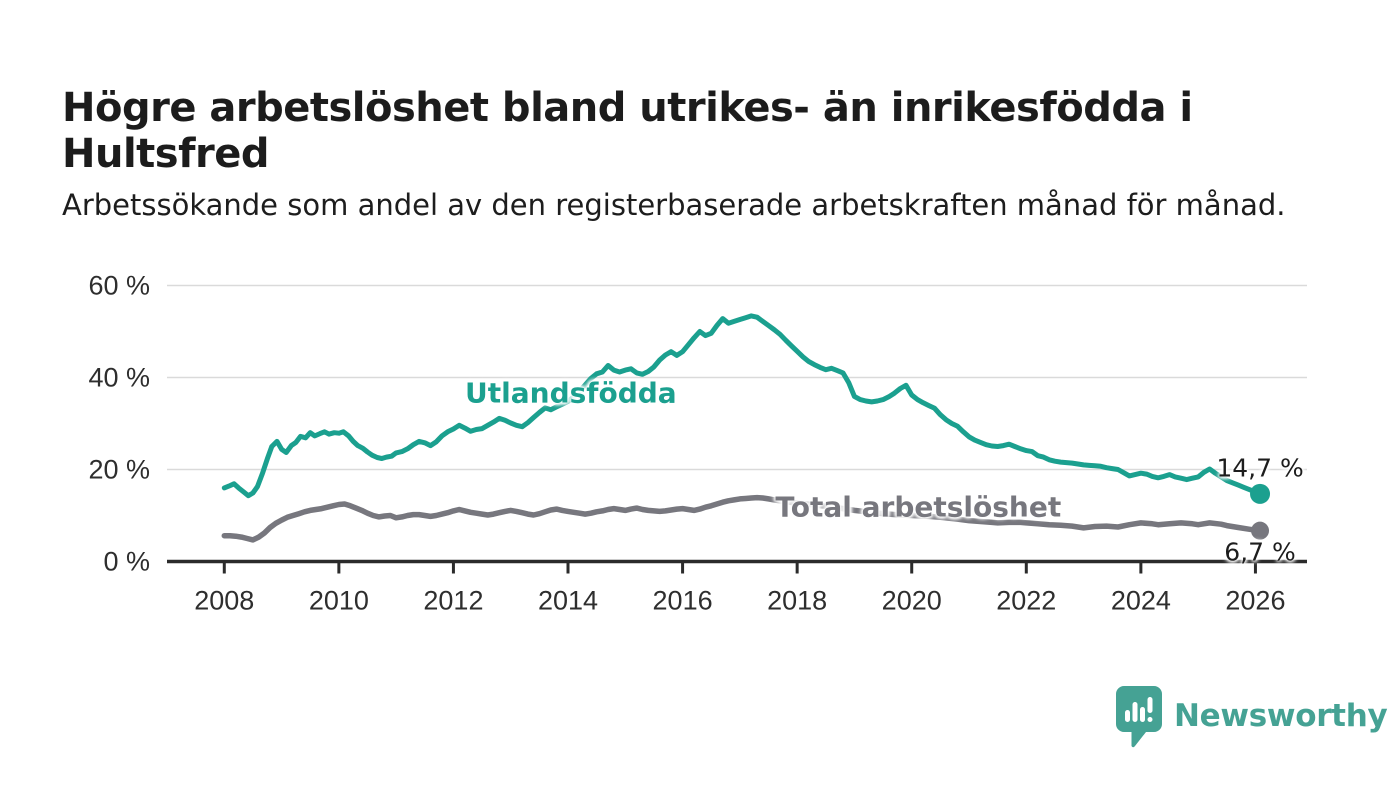  Describe the element at coordinates (1260, 468) in the screenshot. I see `end-value-utlandsfodda: 14,7 %` at that location.